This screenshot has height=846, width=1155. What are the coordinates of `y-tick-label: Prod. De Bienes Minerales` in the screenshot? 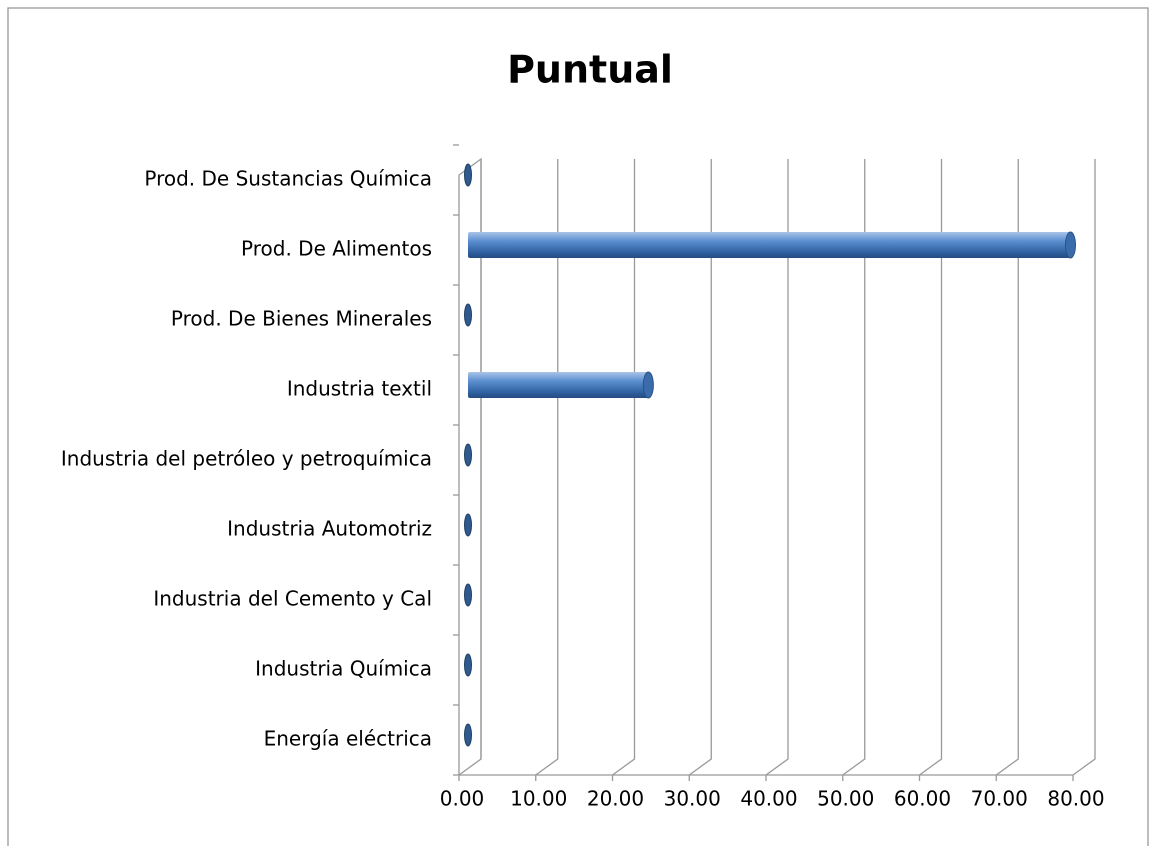 It's located at (301, 319).